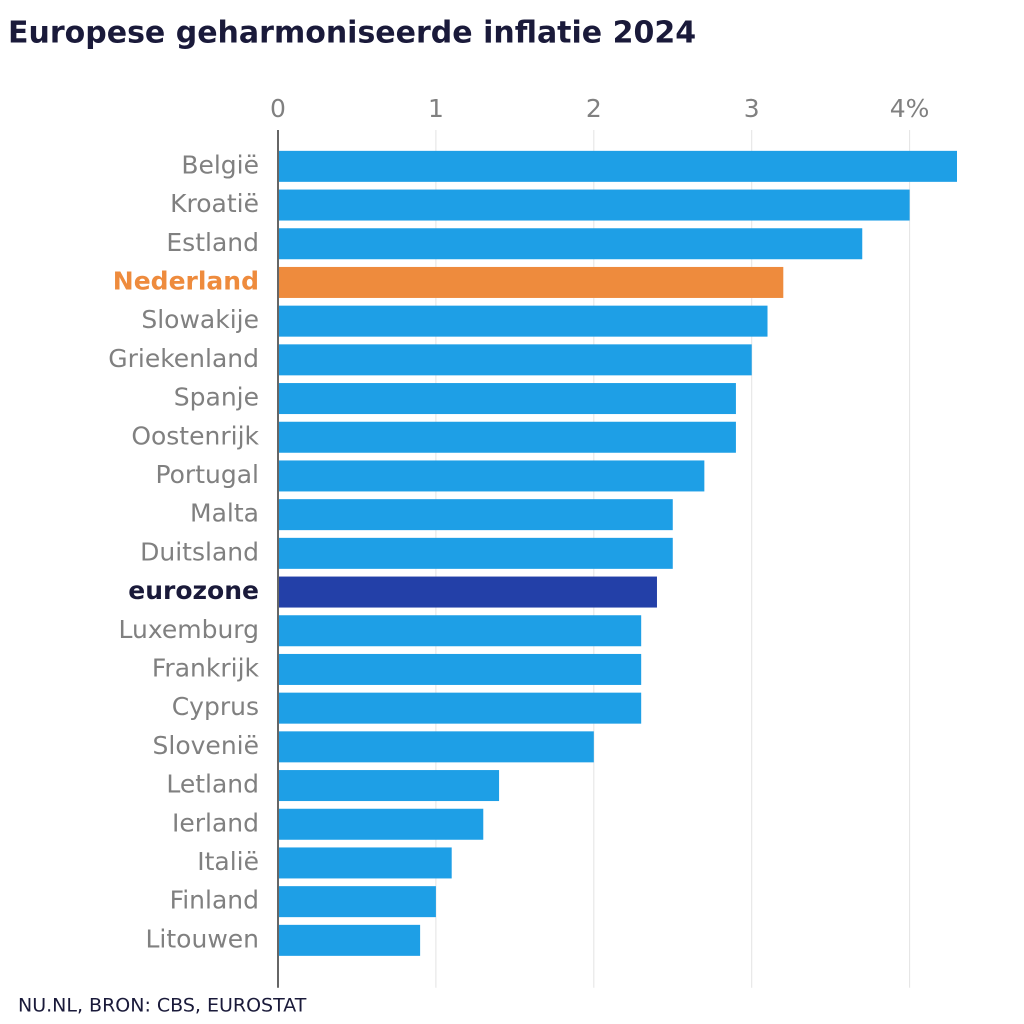 The width and height of the screenshot is (1024, 1024). Describe the element at coordinates (436, 108) in the screenshot. I see `x-tick-label: 1` at that location.